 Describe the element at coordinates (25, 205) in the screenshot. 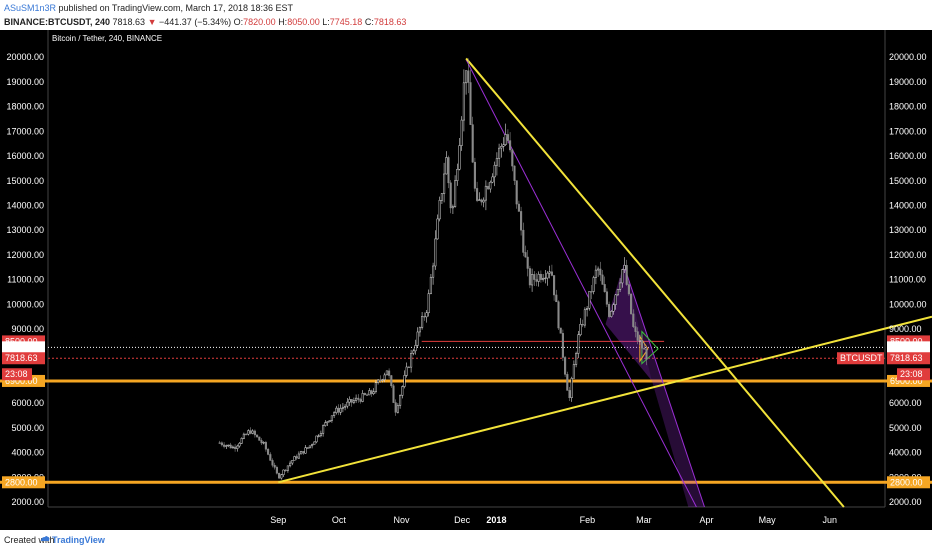

I see `y-tick-label-left: 14000.00` at that location.